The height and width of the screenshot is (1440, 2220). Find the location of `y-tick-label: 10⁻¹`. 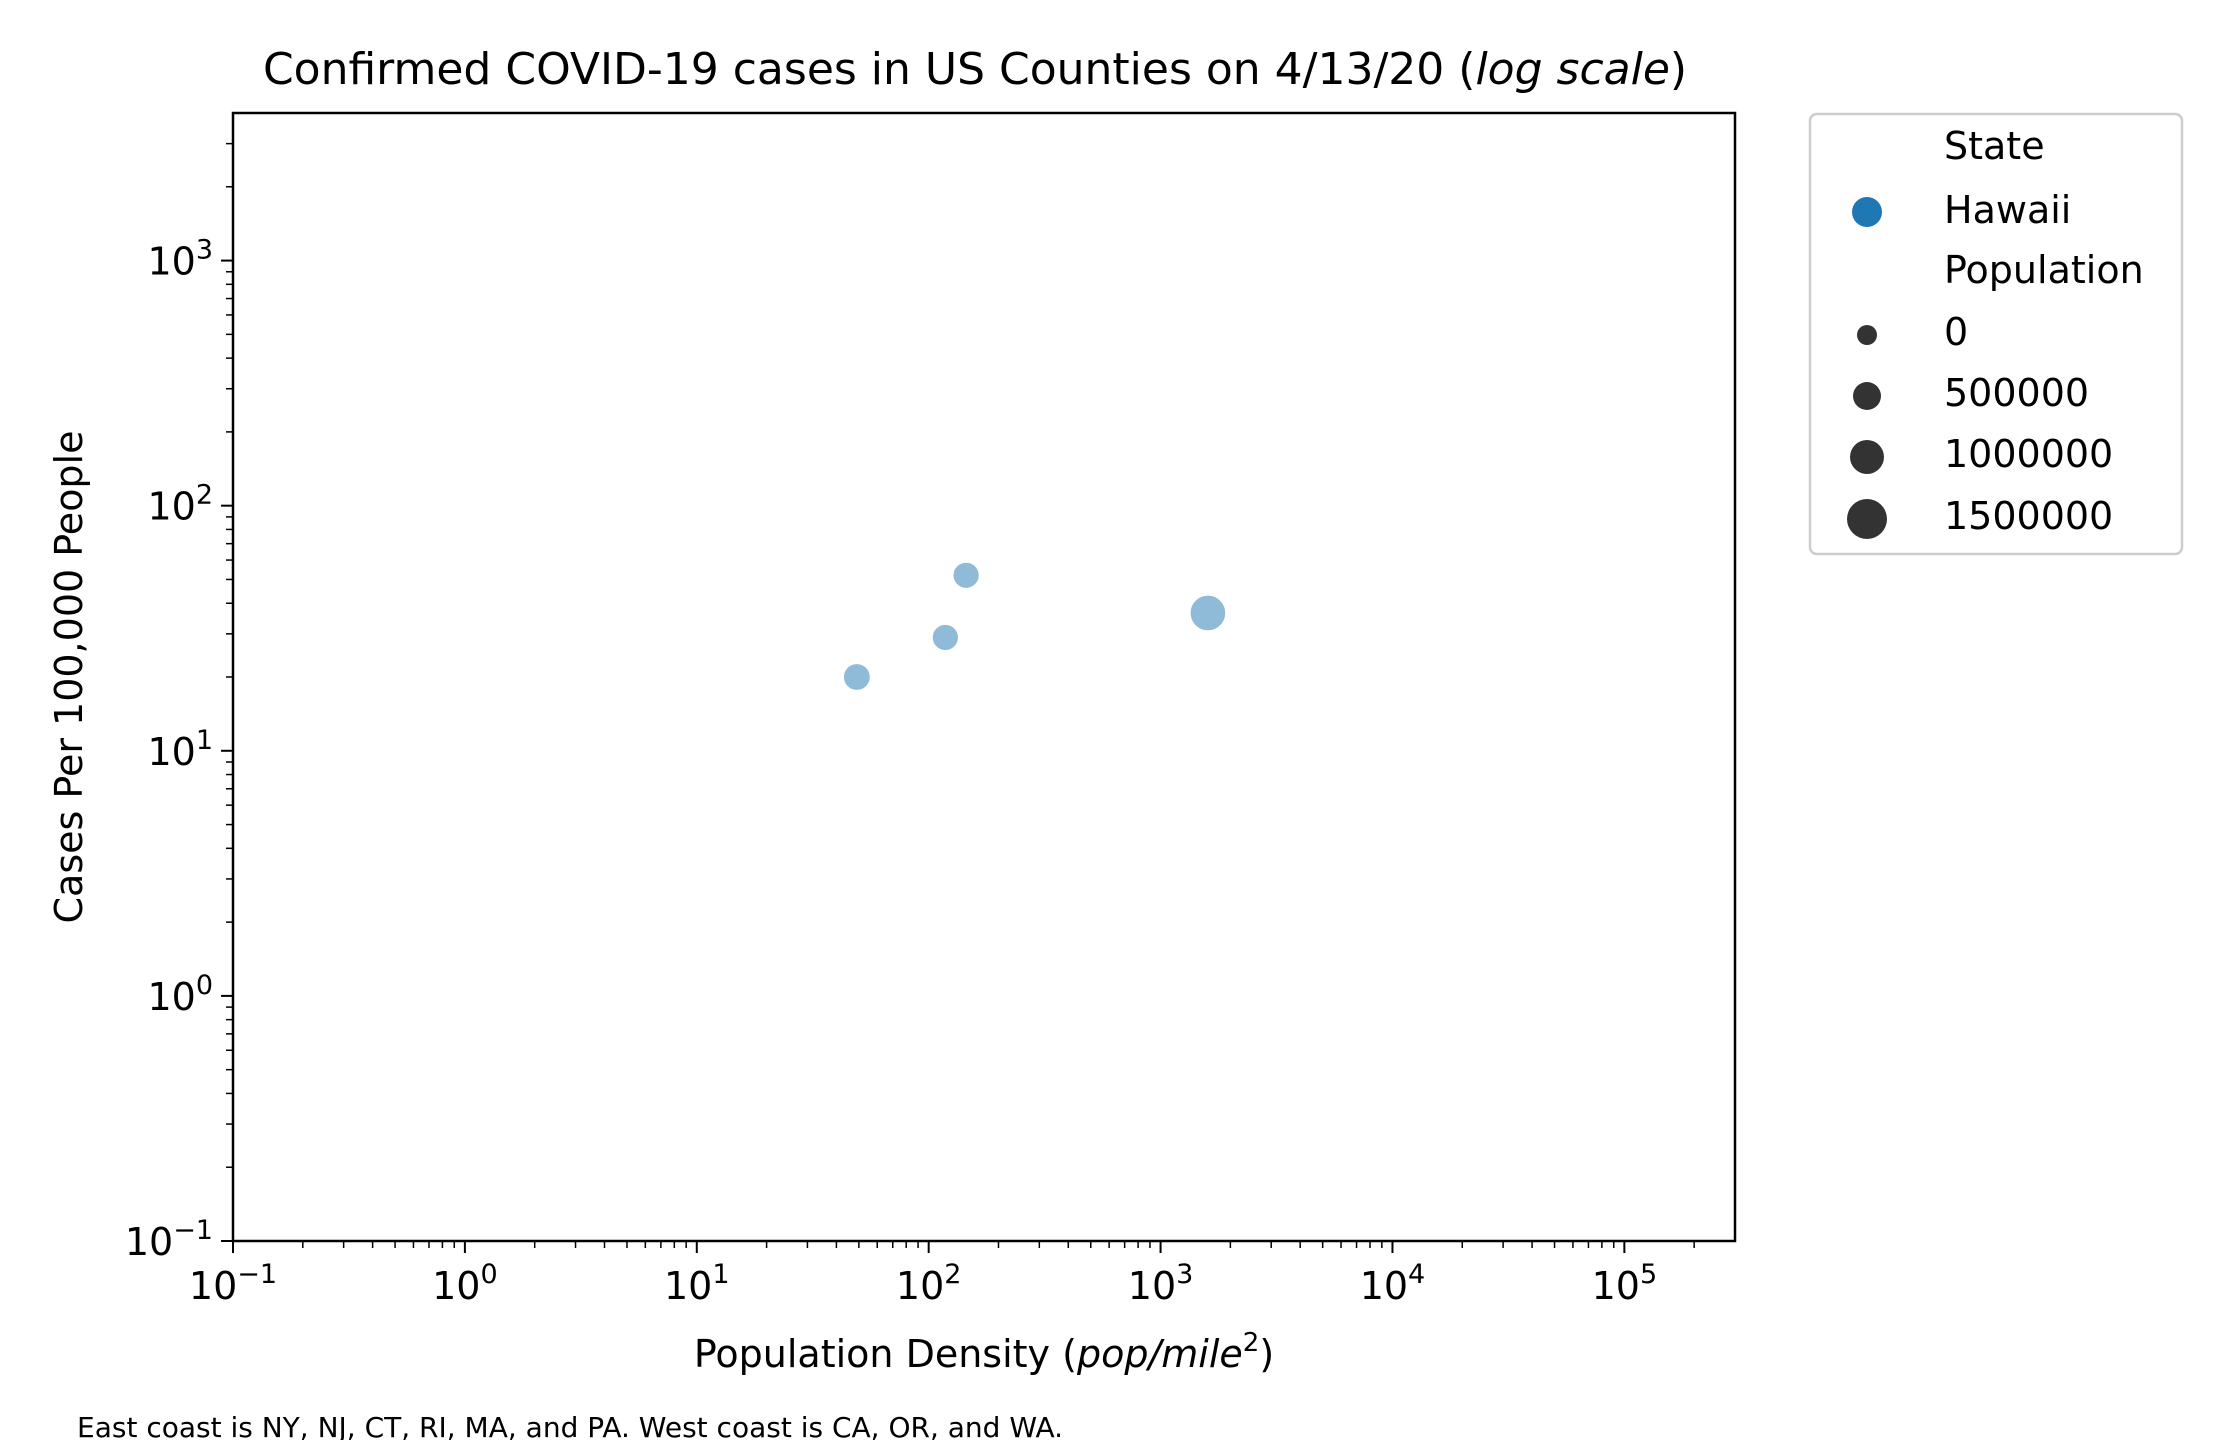

y-tick-label: 10⁻¹ is located at coordinates (169, 1239).